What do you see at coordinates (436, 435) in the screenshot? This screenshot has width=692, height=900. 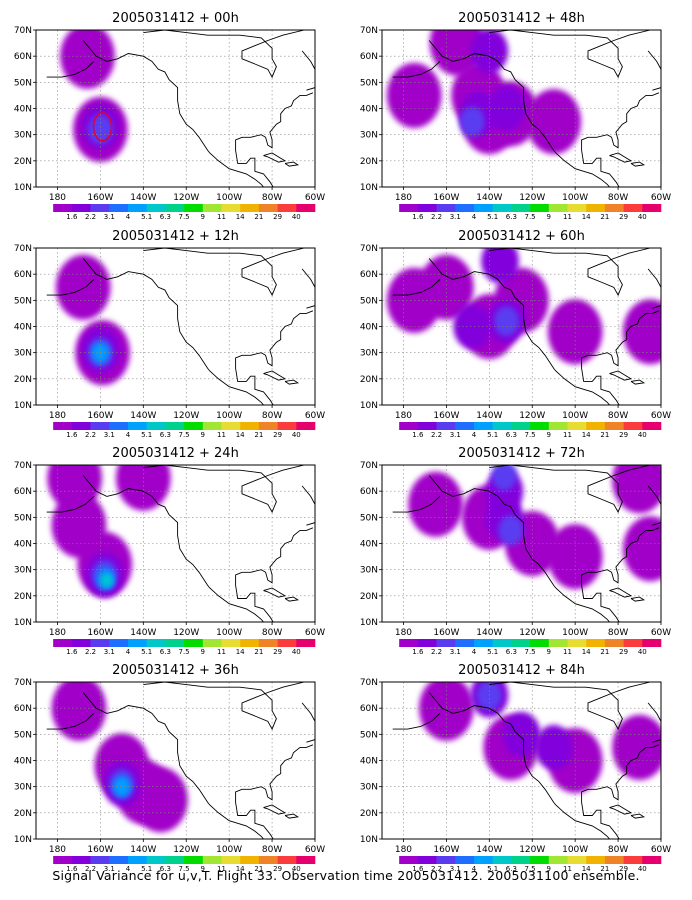 I see `colorbar-label: 2.2` at bounding box center [436, 435].